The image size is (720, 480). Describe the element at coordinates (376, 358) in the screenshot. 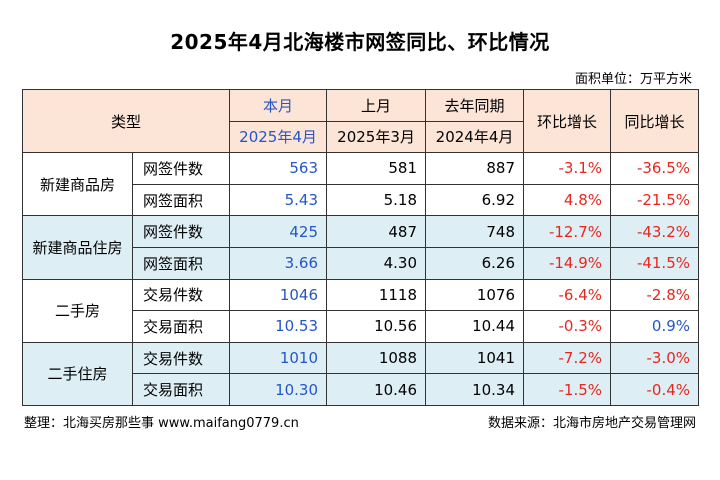

I see `cell-last: 1088` at that location.